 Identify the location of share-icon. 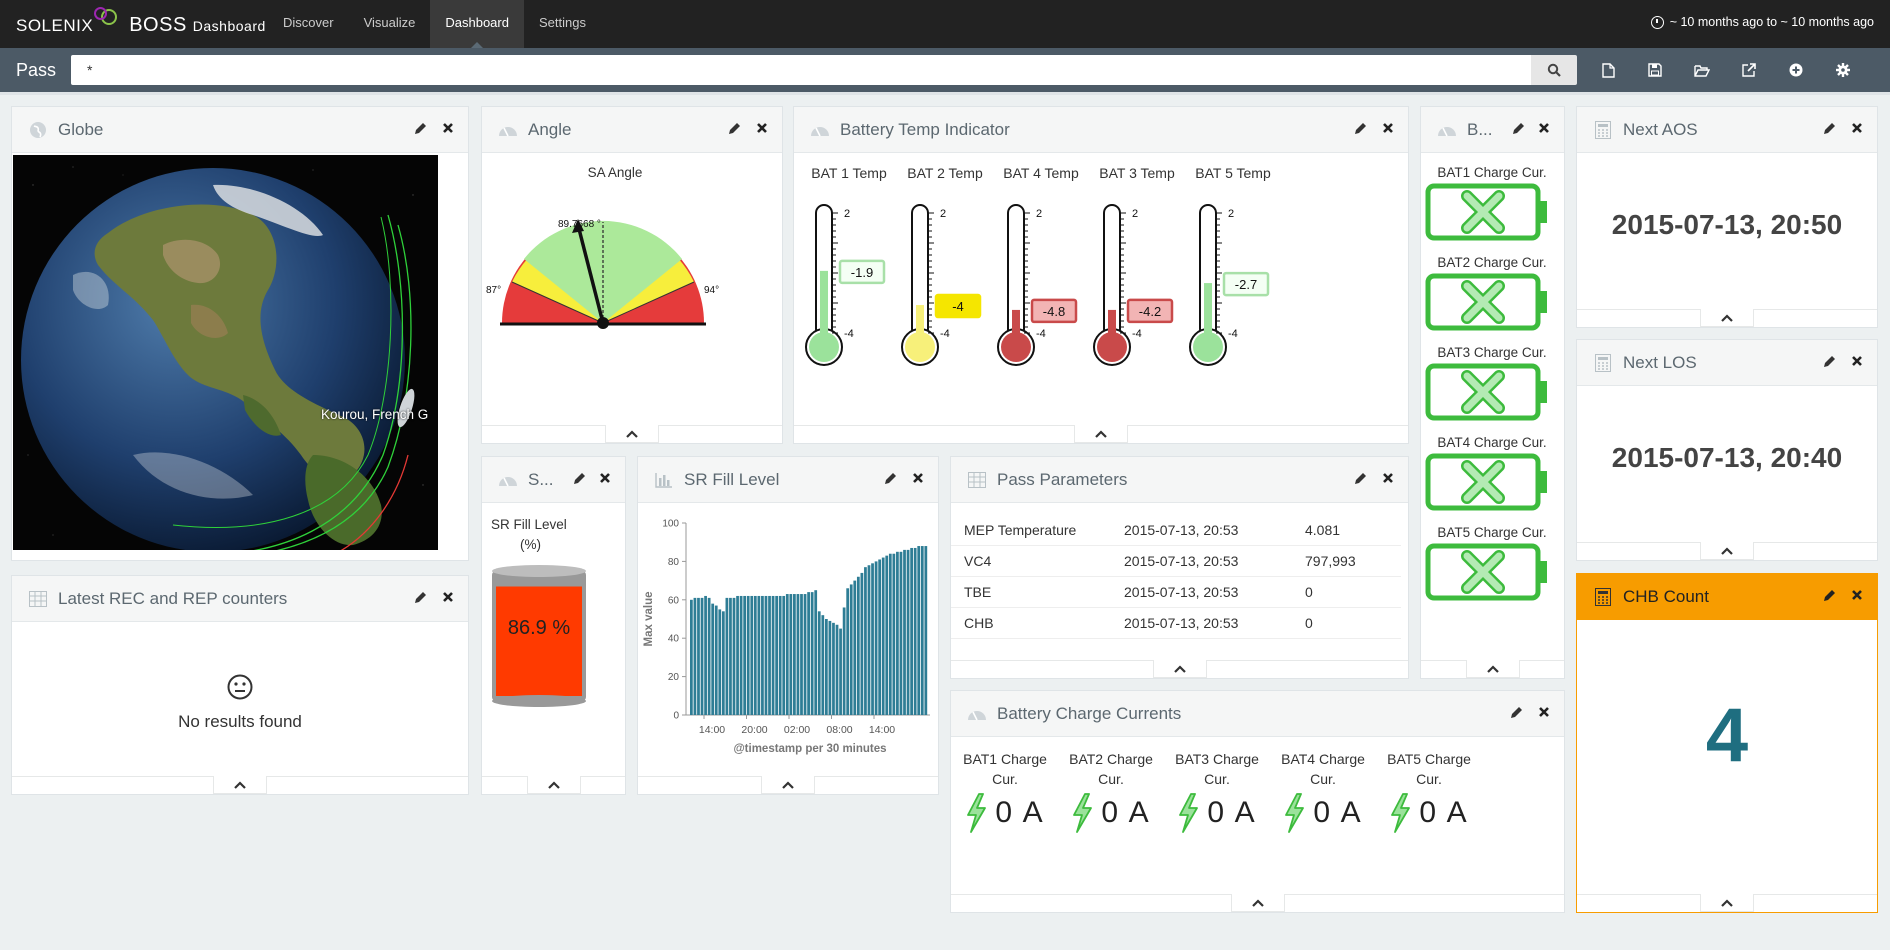
(1749, 70).